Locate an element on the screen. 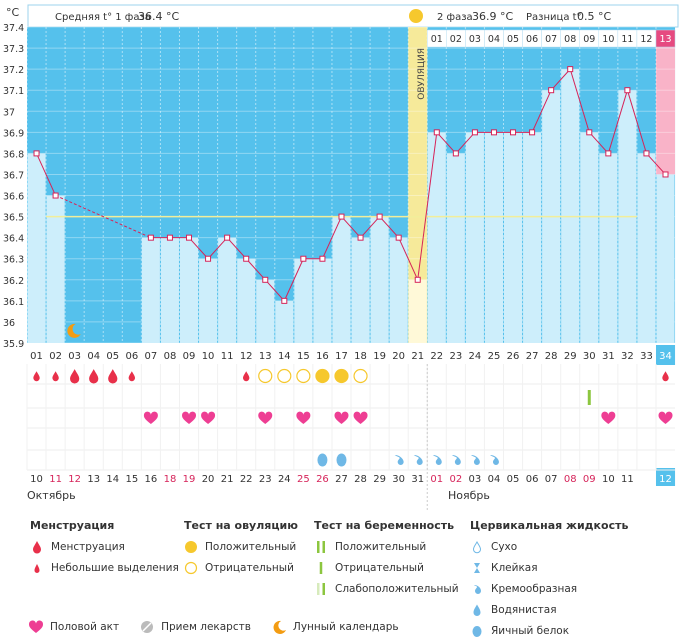 The image size is (682, 641). phase2-day-label: 03 is located at coordinates (475, 39).